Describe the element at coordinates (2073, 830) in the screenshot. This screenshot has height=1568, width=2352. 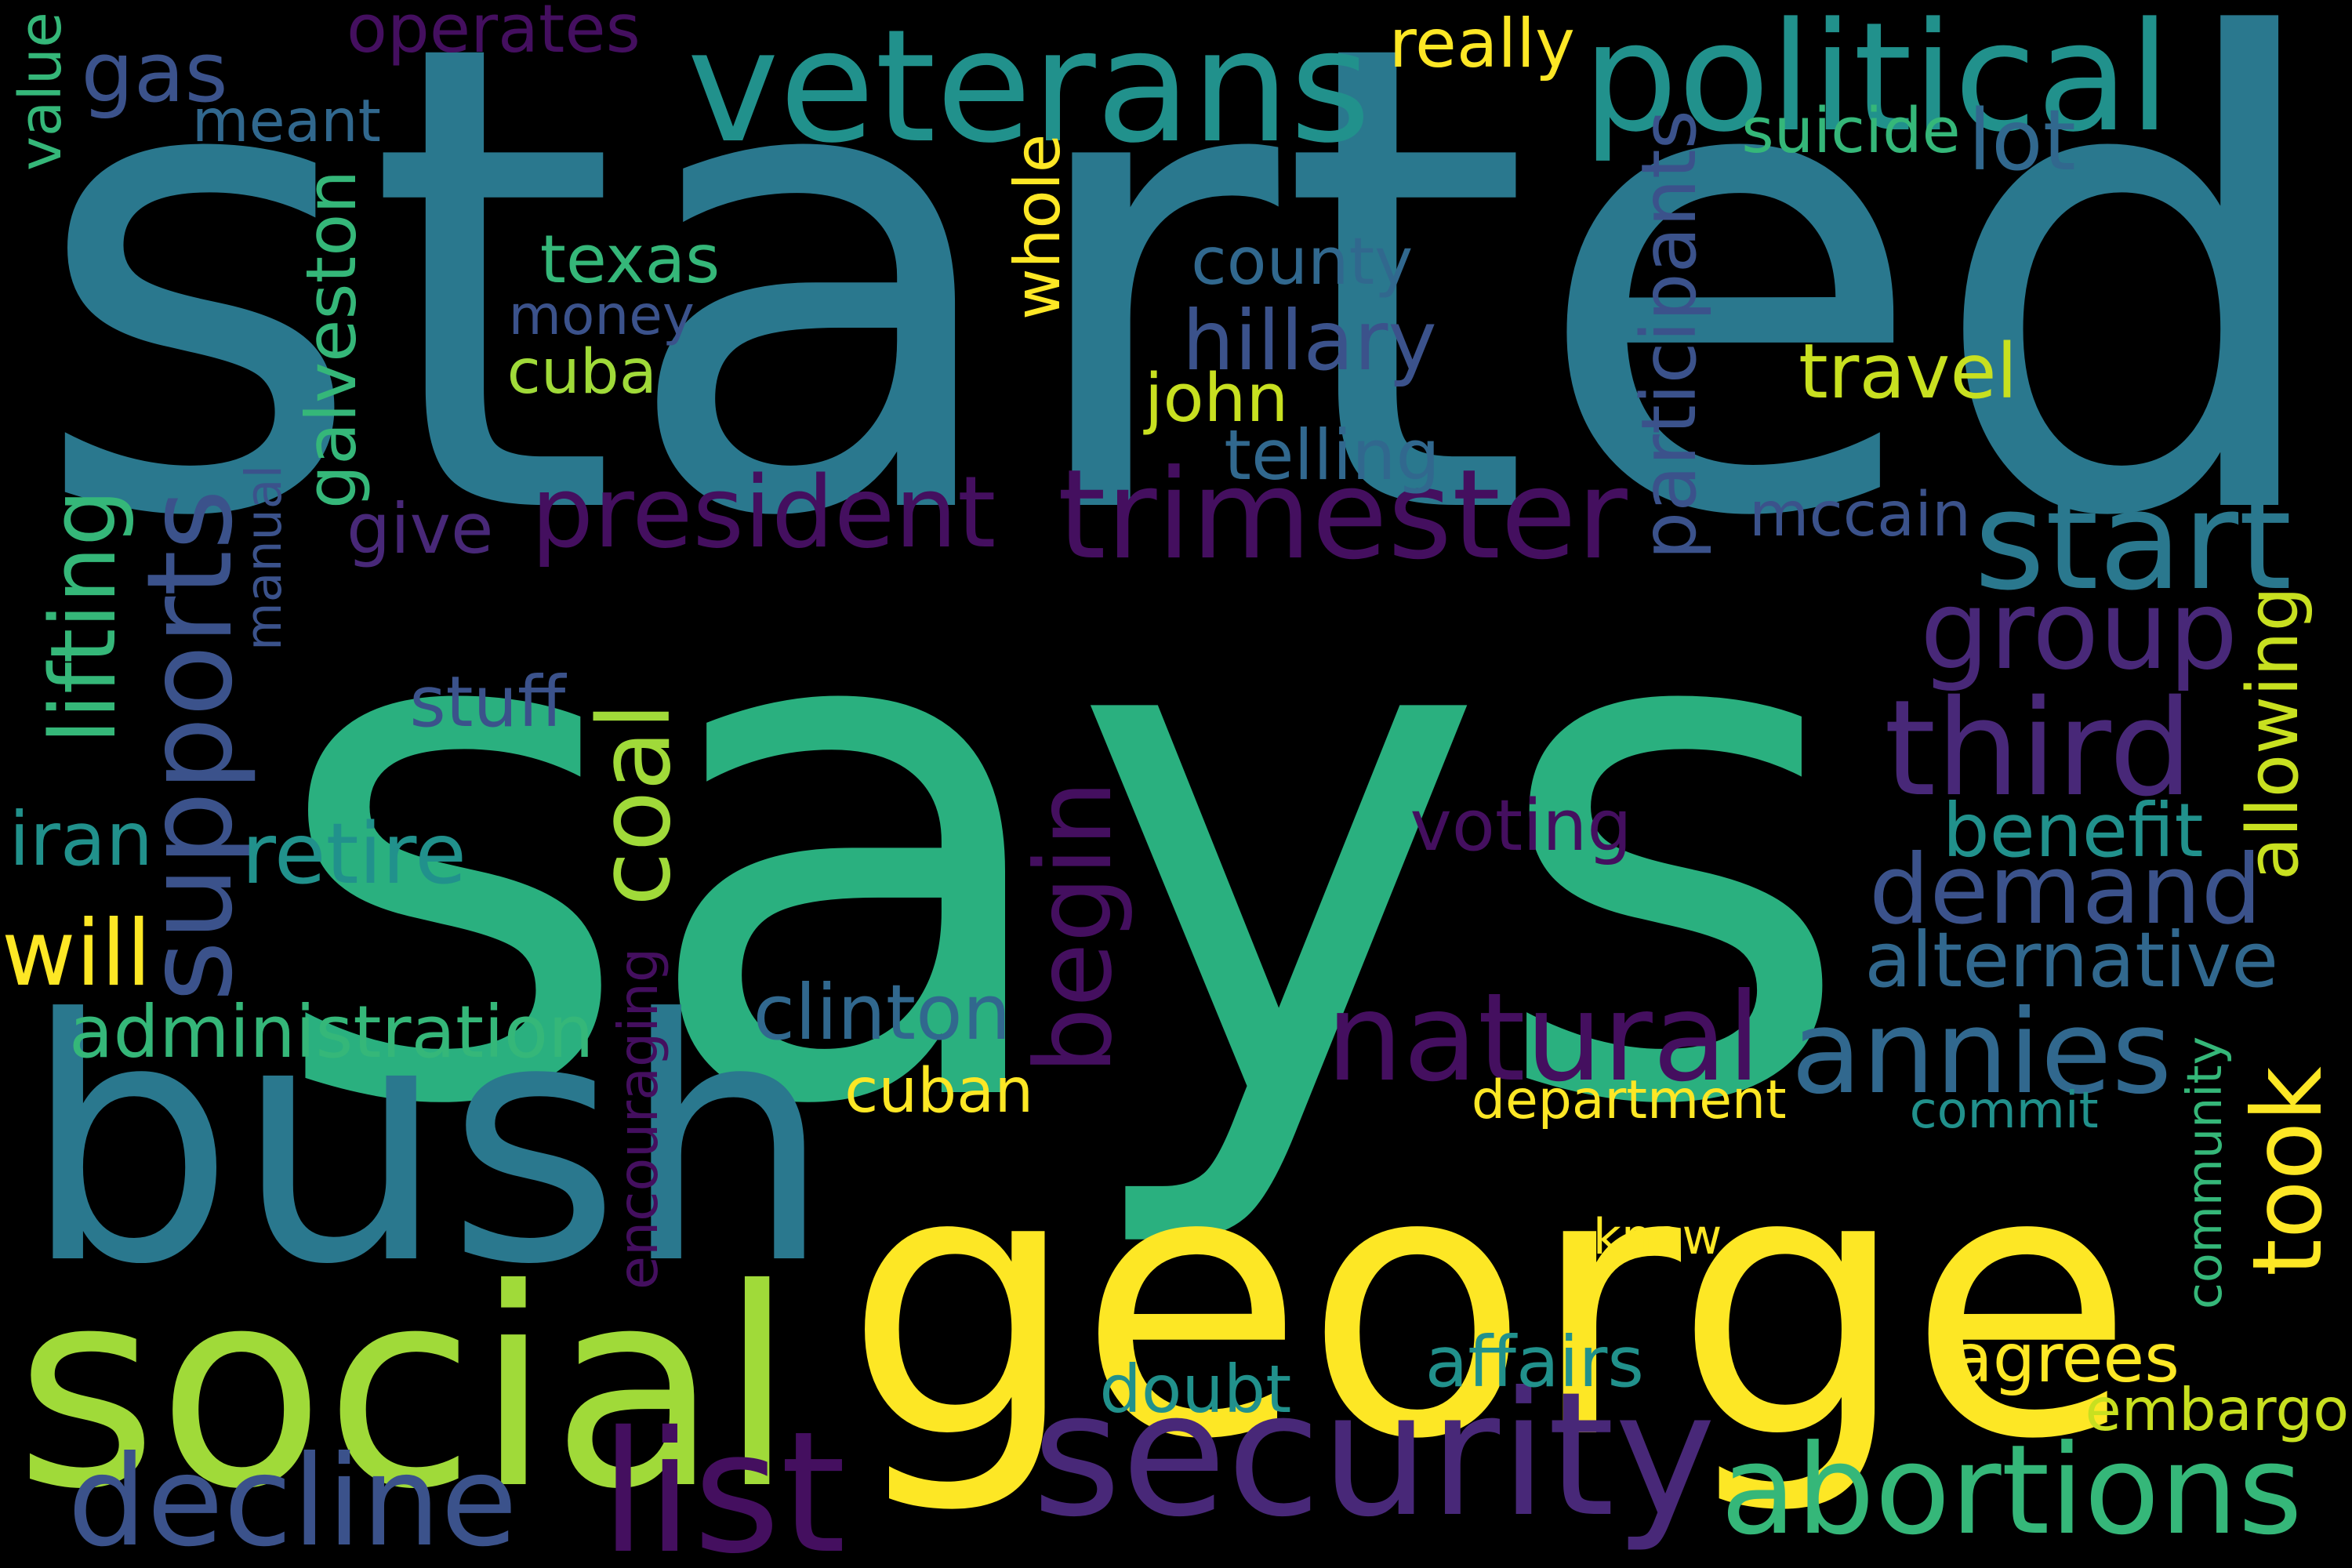
I see `cloud-word-benefit: benefit` at that location.